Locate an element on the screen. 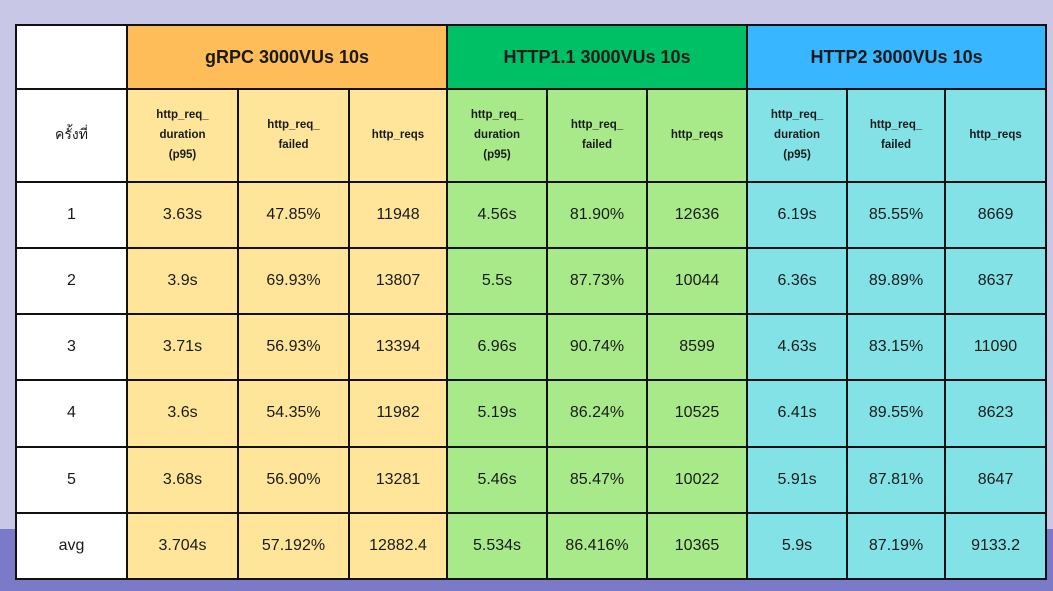 The image size is (1053, 591). grpc-failed-cell: 56.90% is located at coordinates (293, 479).